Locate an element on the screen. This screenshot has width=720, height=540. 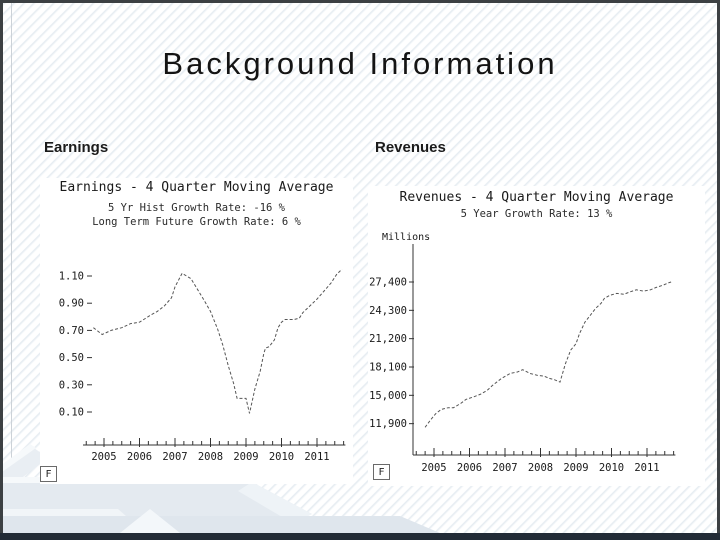
earnings-legend-marker: F is located at coordinates (48, 474).